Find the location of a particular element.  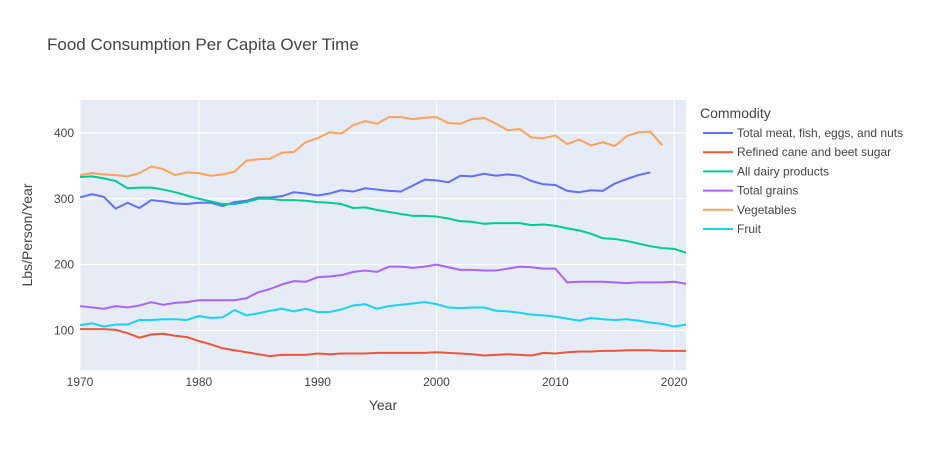

legend-item: Fruit is located at coordinates (732, 229).